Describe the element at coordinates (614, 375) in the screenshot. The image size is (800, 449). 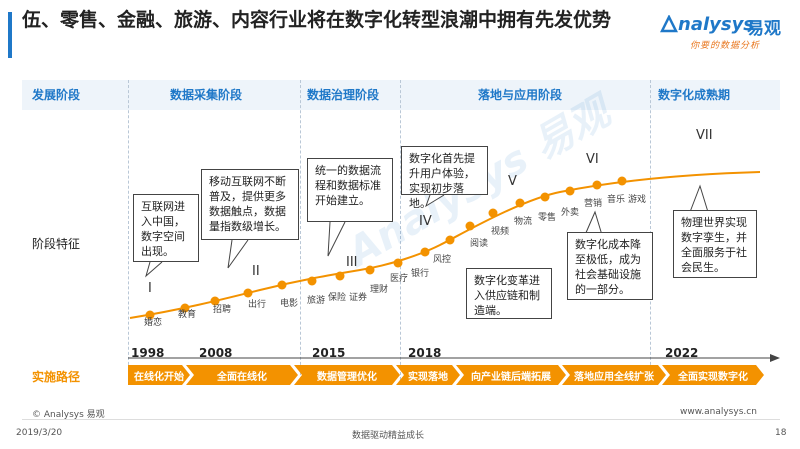
I see `path-step-6: 落地应用全线扩张` at that location.